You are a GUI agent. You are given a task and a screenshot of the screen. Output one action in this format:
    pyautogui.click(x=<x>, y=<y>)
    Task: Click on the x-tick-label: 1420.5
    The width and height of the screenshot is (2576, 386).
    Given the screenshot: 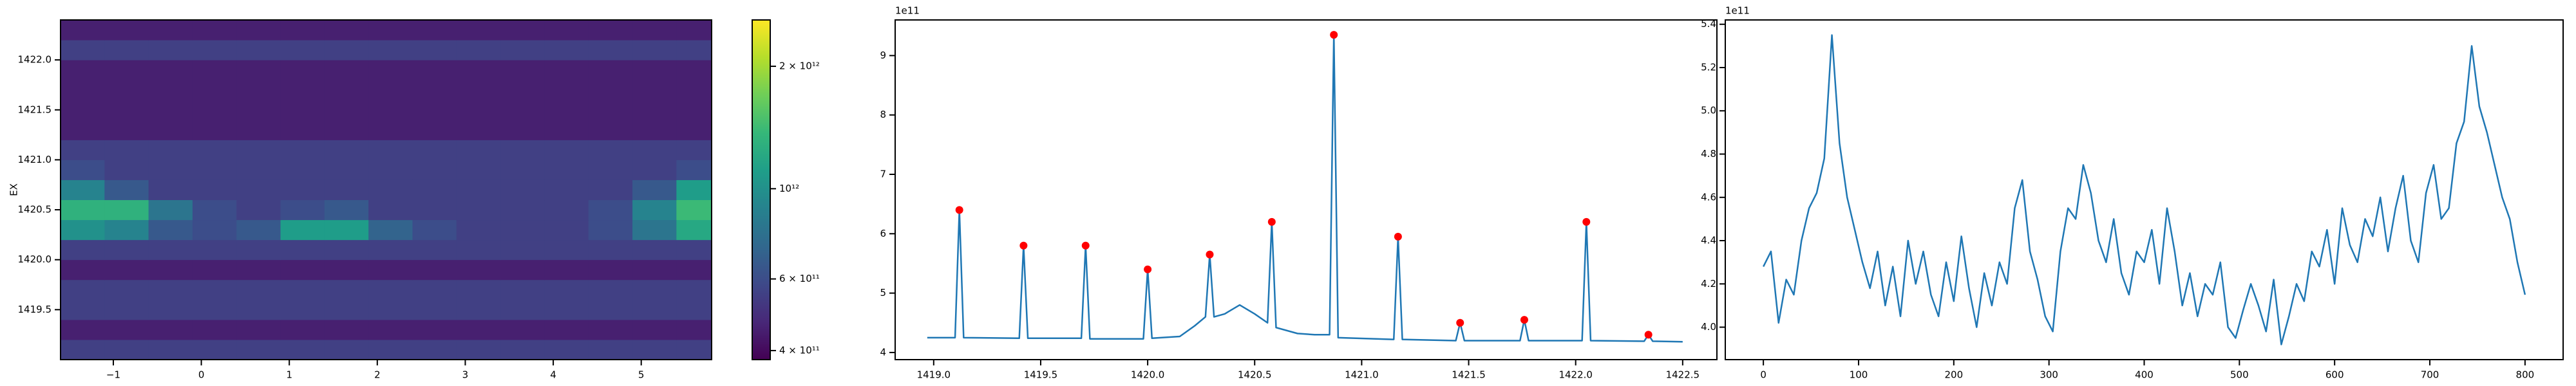 What is the action you would take?
    pyautogui.click(x=1255, y=375)
    